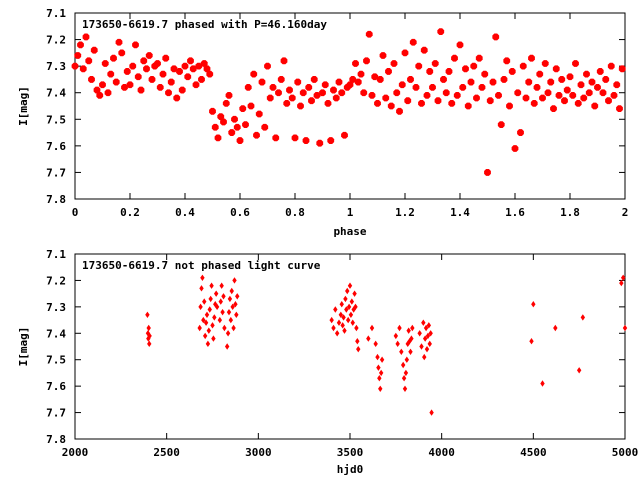 The image size is (640, 480). What do you see at coordinates (56, 360) in the screenshot?
I see `y-tick-label: 7.5` at bounding box center [56, 360].